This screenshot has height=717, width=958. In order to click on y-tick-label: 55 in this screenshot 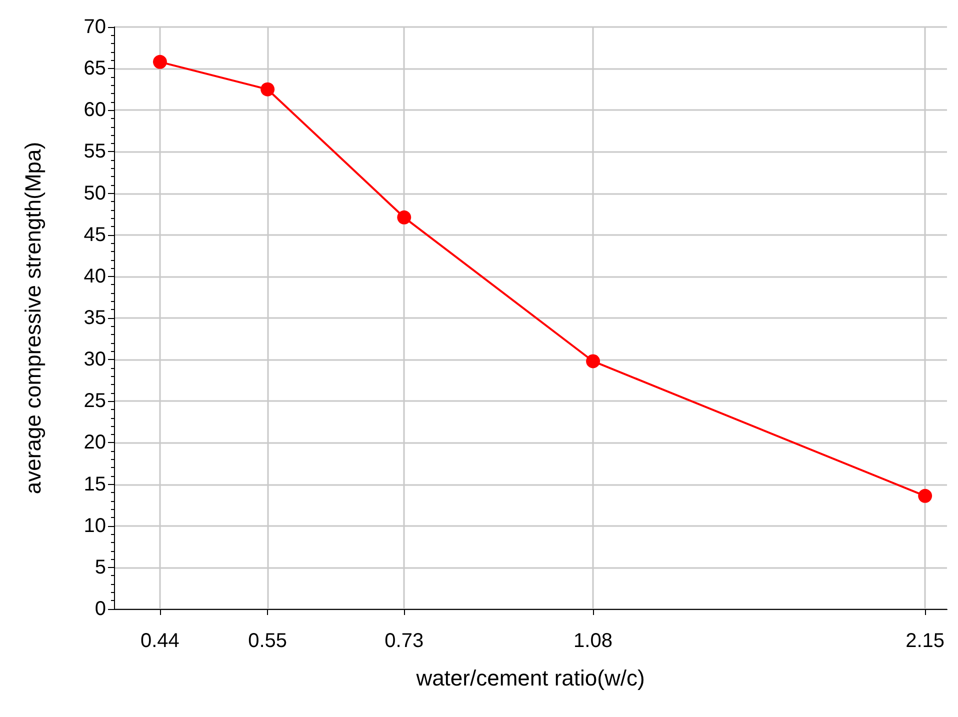, I will do `click(95, 151)`.